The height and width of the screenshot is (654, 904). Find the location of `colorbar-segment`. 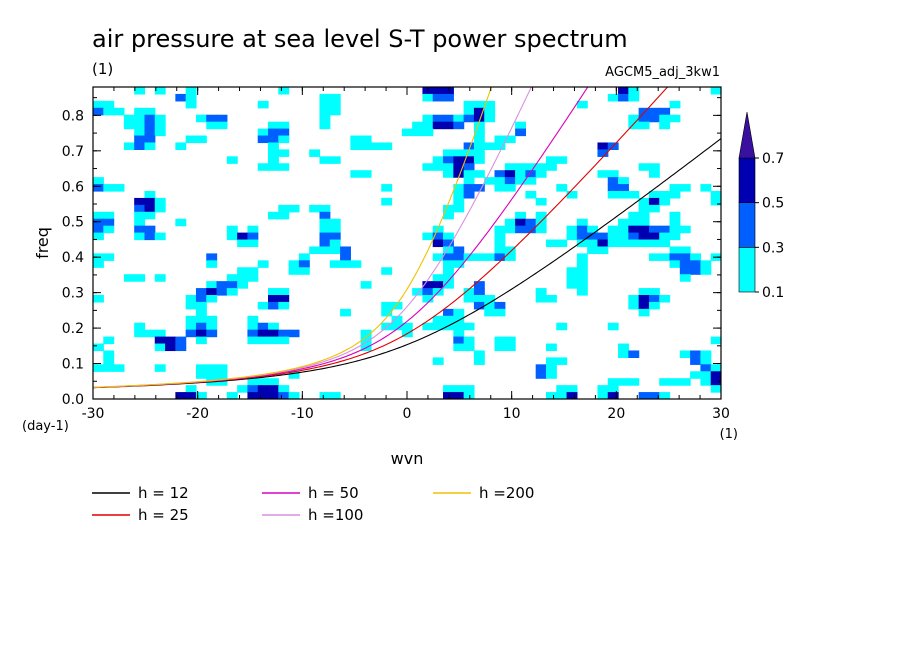

colorbar-segment is located at coordinates (747, 270).